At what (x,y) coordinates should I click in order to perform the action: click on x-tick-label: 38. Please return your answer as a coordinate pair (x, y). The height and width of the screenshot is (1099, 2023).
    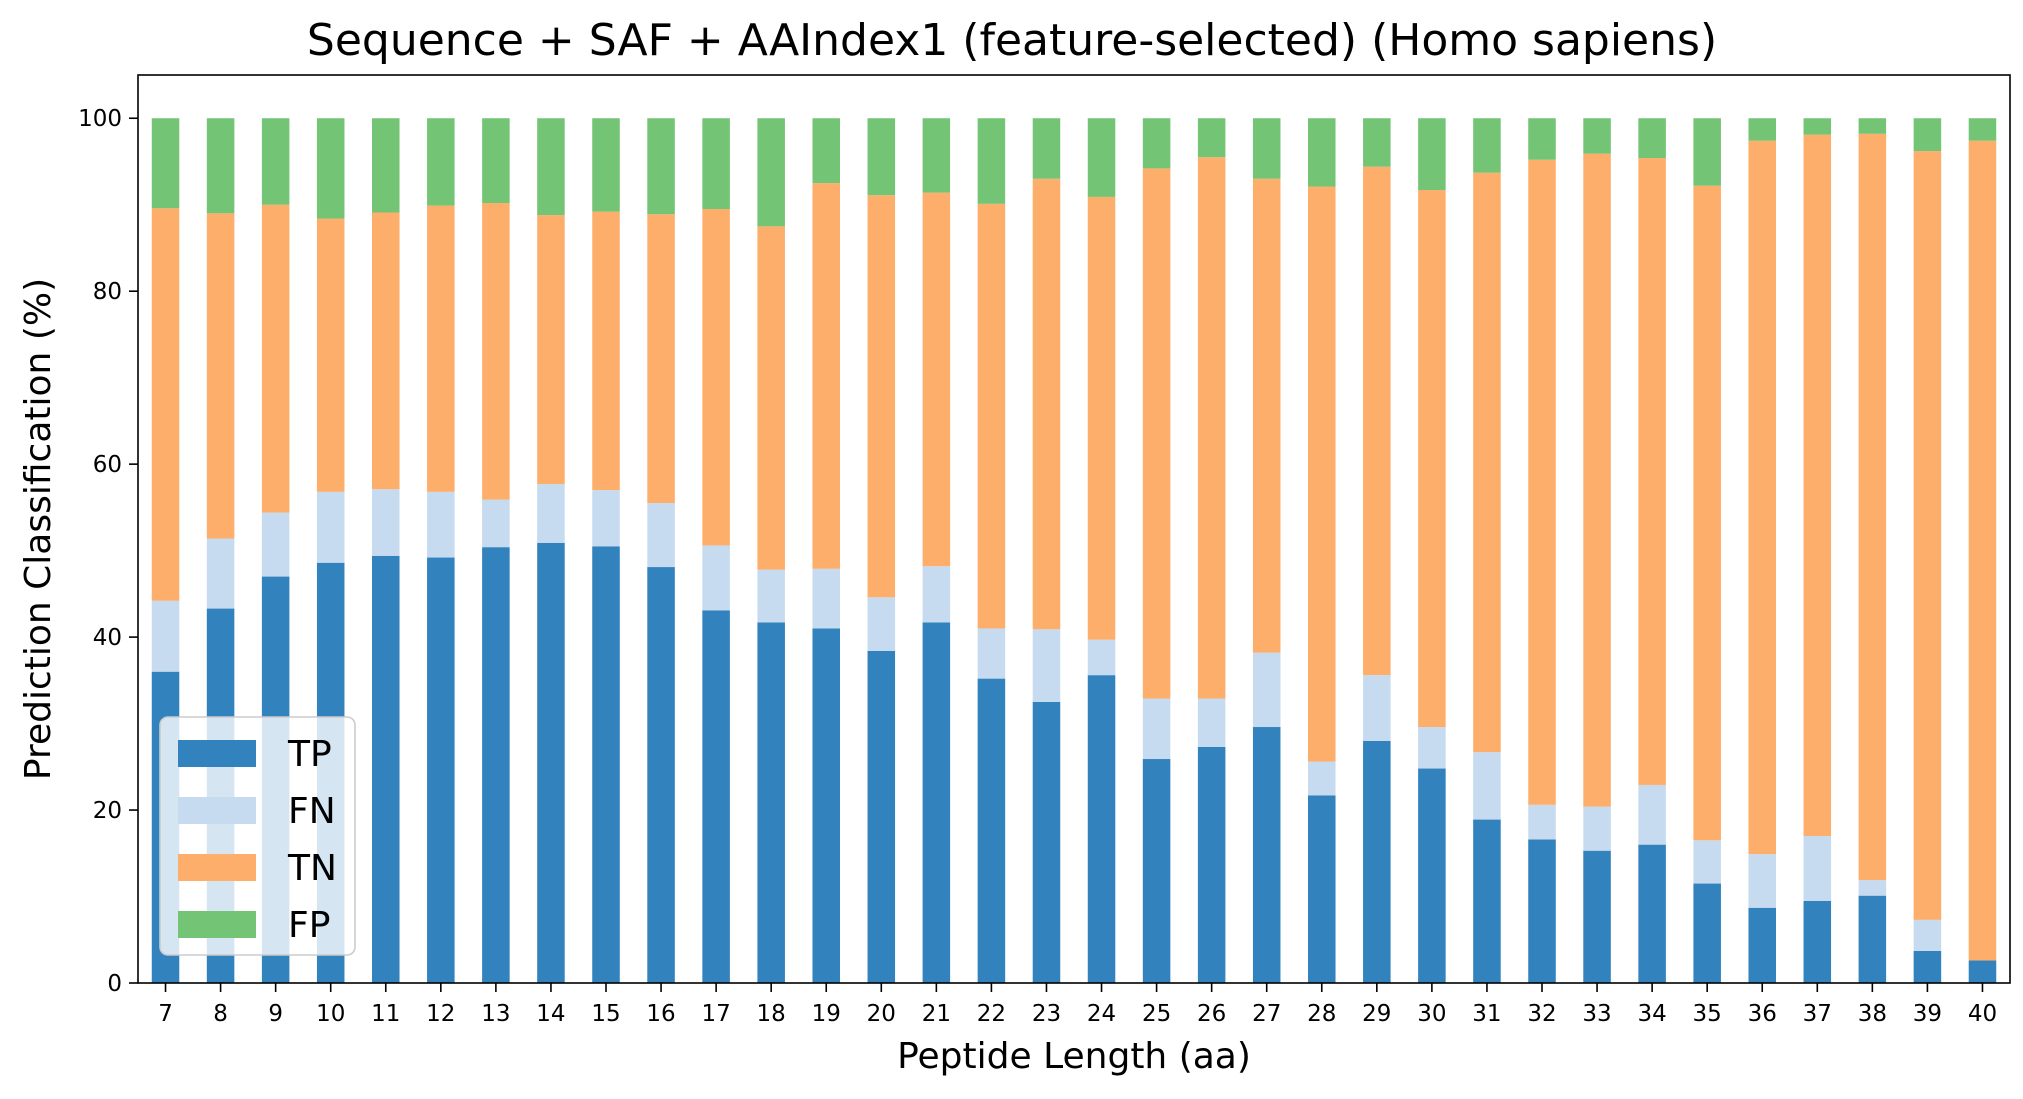
    Looking at the image, I should click on (1872, 1014).